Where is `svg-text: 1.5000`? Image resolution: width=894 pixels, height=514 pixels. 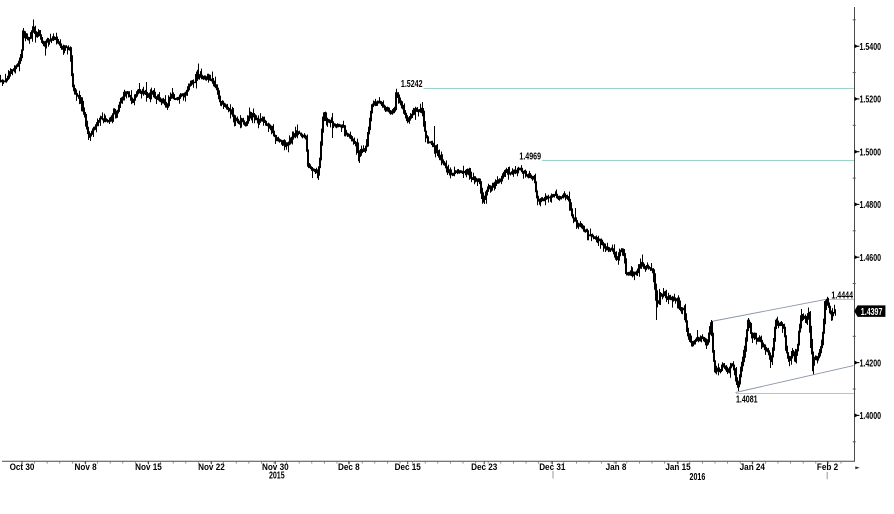
svg-text: 1.5000 is located at coordinates (871, 152).